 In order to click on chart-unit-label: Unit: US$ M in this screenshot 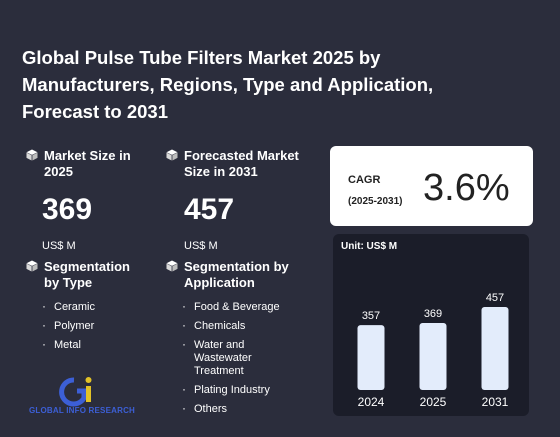, I will do `click(369, 246)`.